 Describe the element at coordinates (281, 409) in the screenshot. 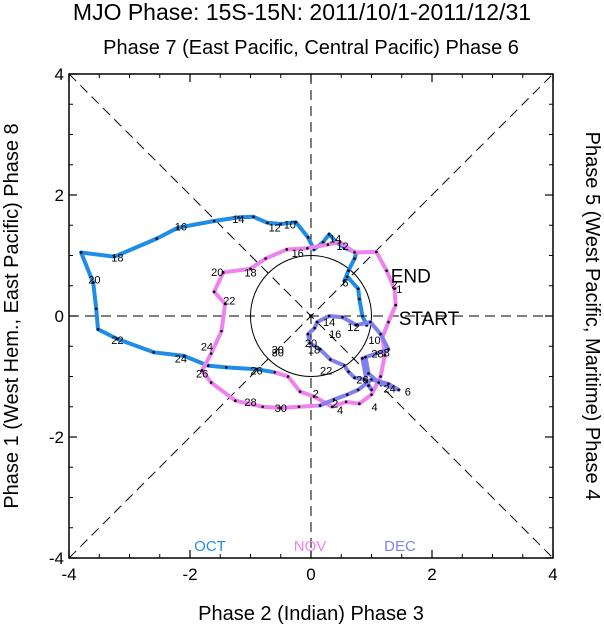

I see `day-label: 30` at that location.